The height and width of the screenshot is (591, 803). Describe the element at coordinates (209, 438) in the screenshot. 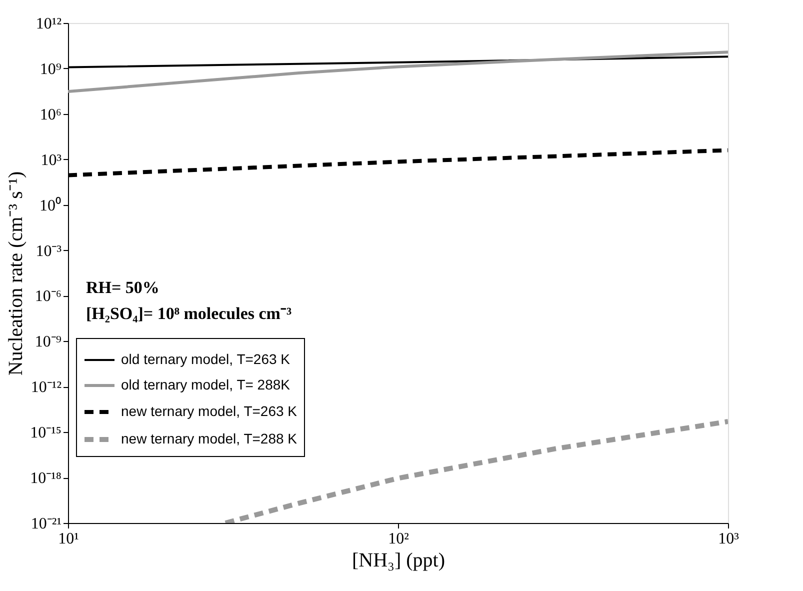

I see `legend-label: new ternary model, T=288 K` at that location.